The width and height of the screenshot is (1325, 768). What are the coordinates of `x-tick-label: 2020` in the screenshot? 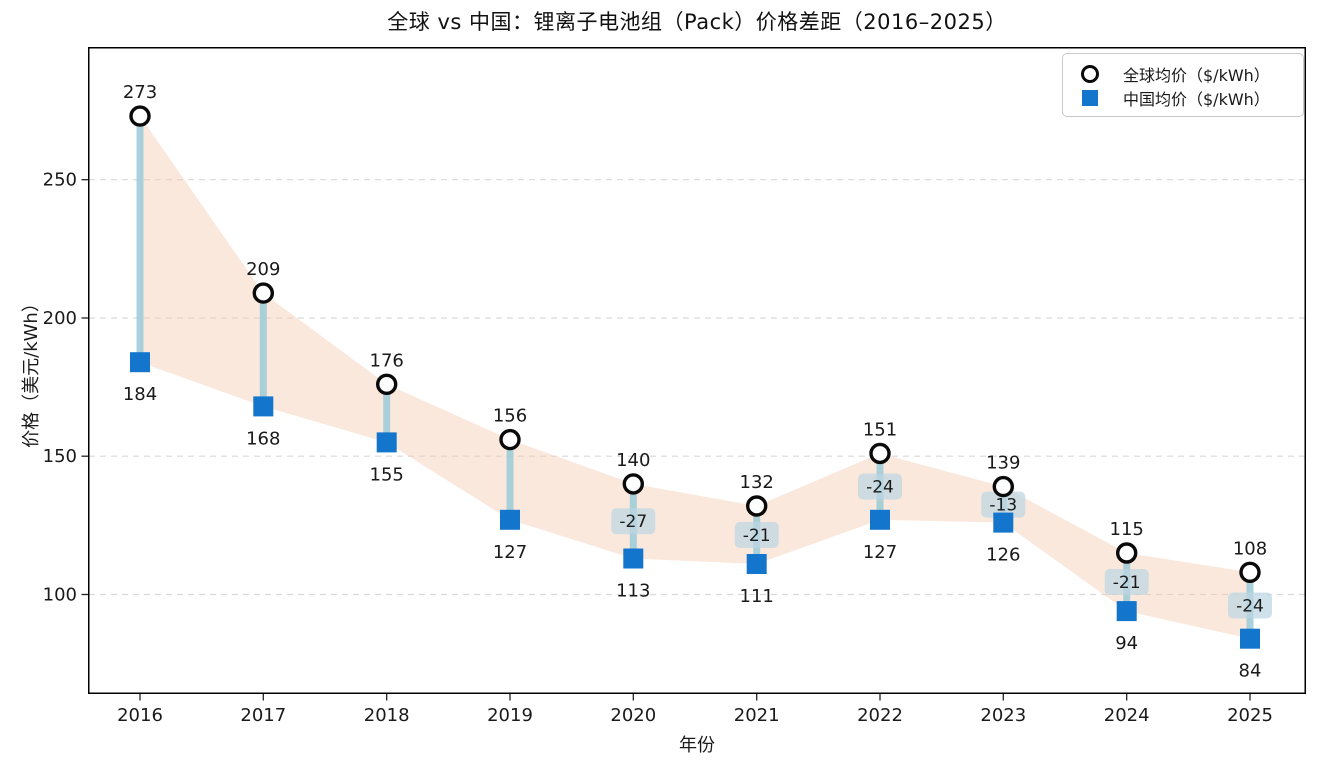 It's located at (633, 715).